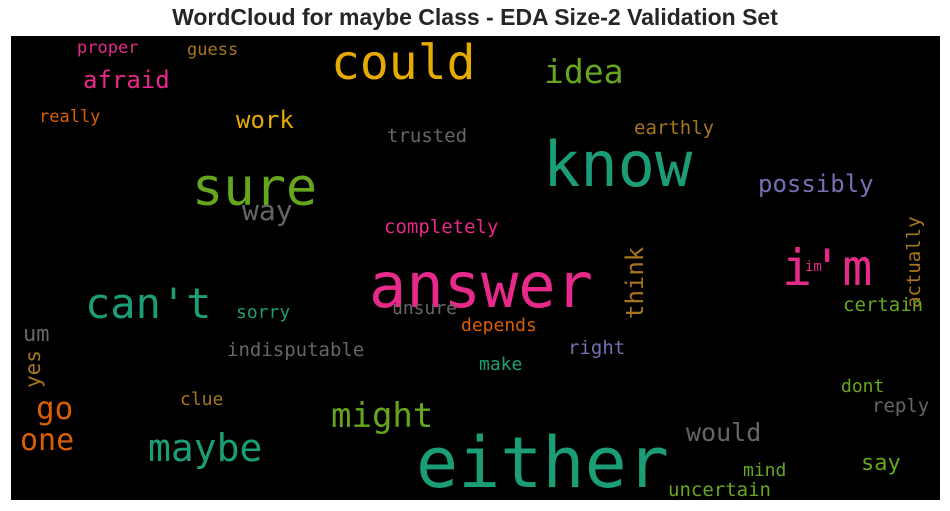 The height and width of the screenshot is (511, 950). Describe the element at coordinates (212, 50) in the screenshot. I see `word-guess: guess` at that location.